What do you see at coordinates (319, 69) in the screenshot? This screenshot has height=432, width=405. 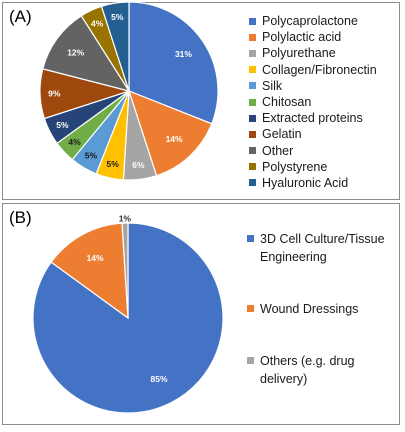 I see `pie-a-legend-label: Collagen/Fibronectin` at bounding box center [319, 69].